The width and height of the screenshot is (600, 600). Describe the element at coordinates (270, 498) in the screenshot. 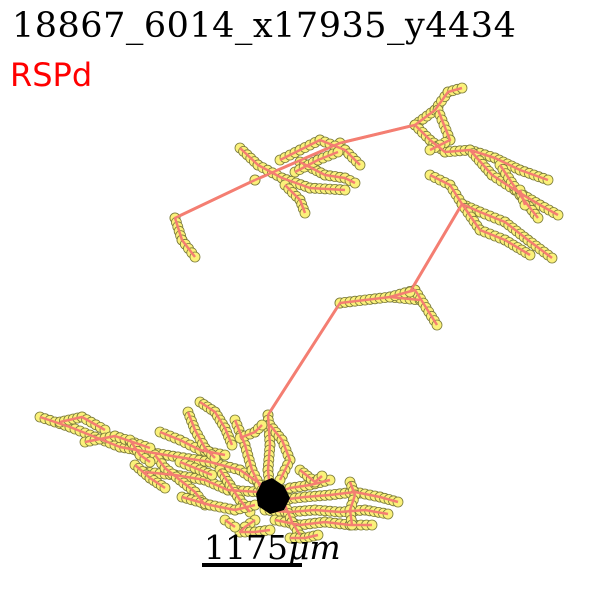

I see `soma-core` at that location.